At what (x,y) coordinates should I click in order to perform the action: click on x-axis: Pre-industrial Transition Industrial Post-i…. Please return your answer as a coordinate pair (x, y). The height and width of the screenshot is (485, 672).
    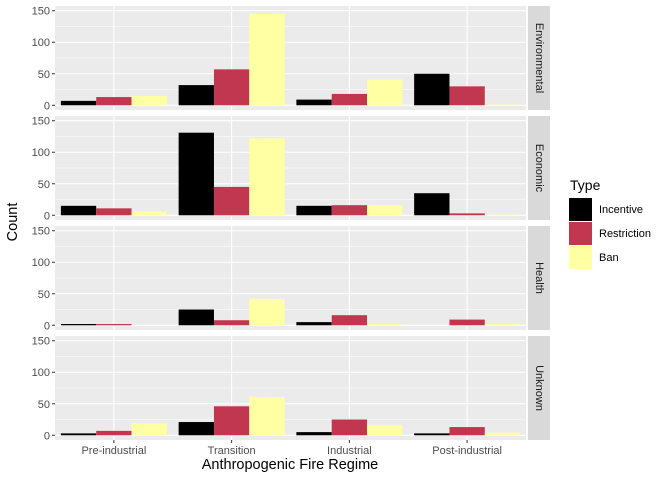
    Looking at the image, I should click on (291, 448).